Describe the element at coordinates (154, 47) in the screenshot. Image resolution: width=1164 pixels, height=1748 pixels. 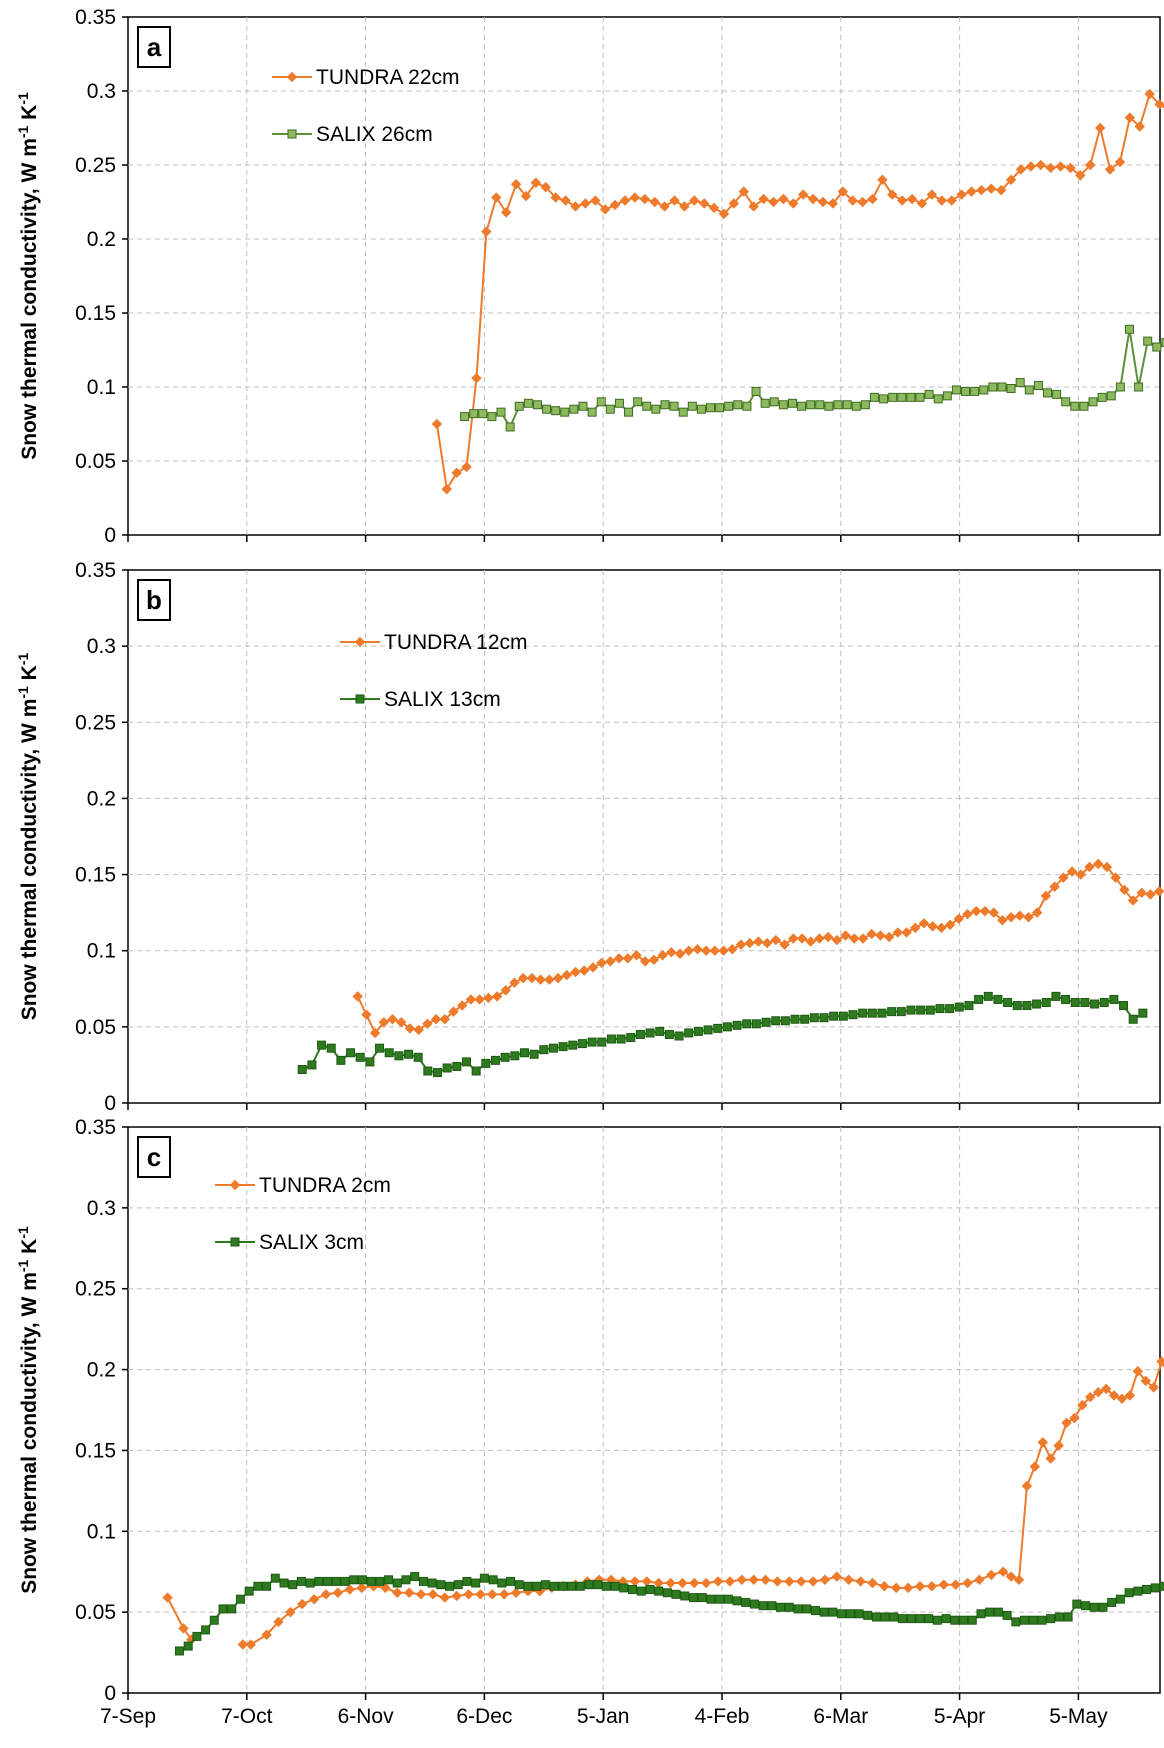
I see `panel-label-box` at that location.